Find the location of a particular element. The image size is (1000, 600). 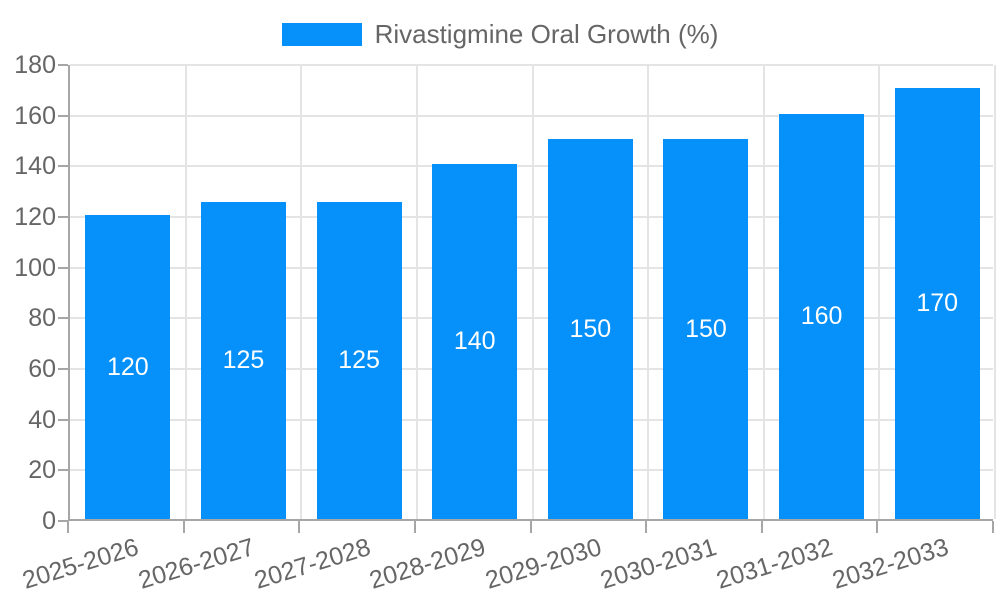

x-axis-tick-label: 2032-2033 is located at coordinates (890, 564).